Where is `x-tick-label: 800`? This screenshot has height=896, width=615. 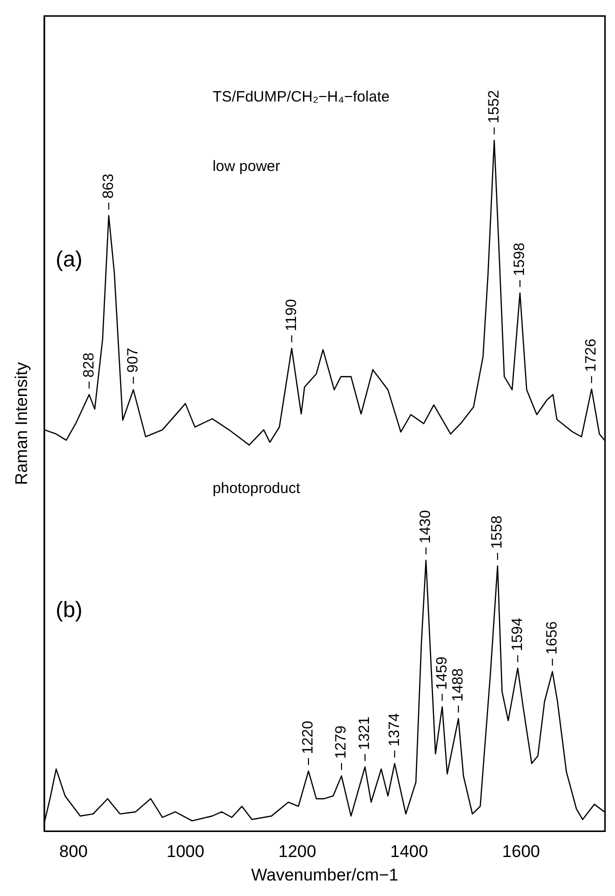 x-tick-label: 800 is located at coordinates (73, 852).